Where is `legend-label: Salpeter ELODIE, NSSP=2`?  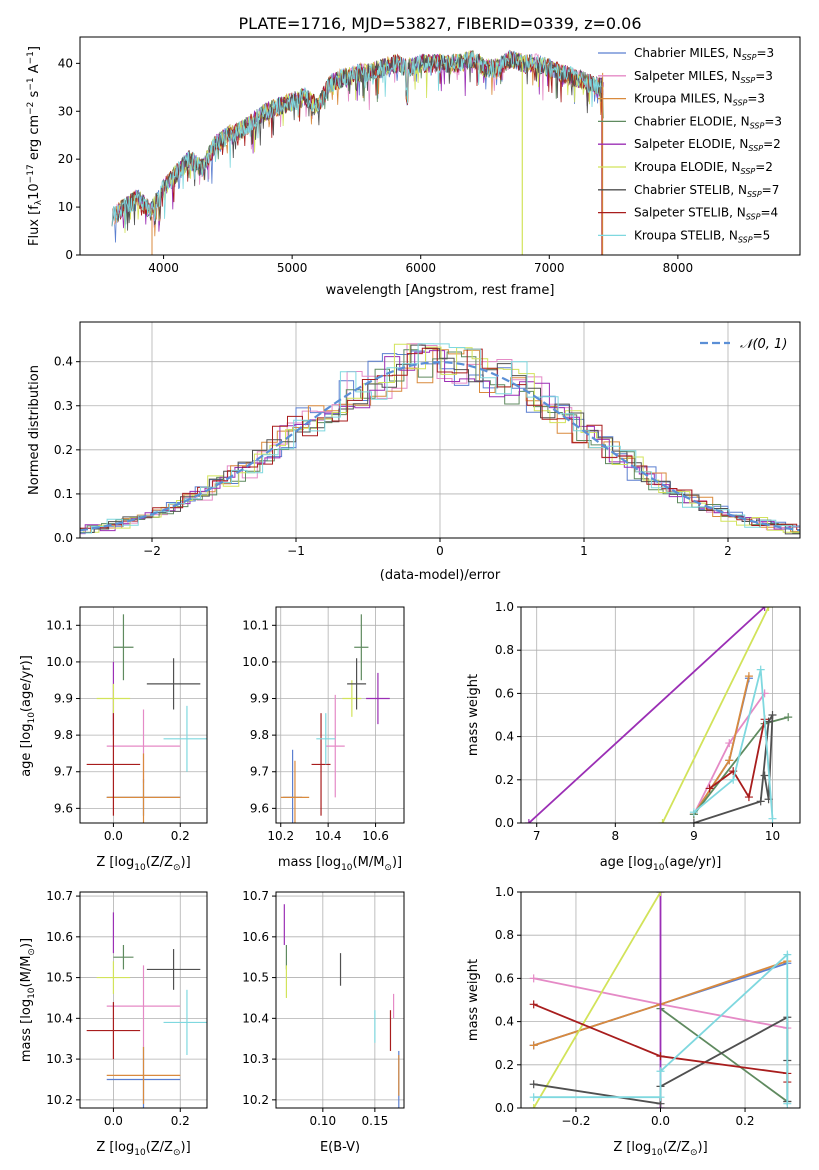
legend-label: Salpeter ELODIE, NSSP=2 is located at coordinates (707, 145).